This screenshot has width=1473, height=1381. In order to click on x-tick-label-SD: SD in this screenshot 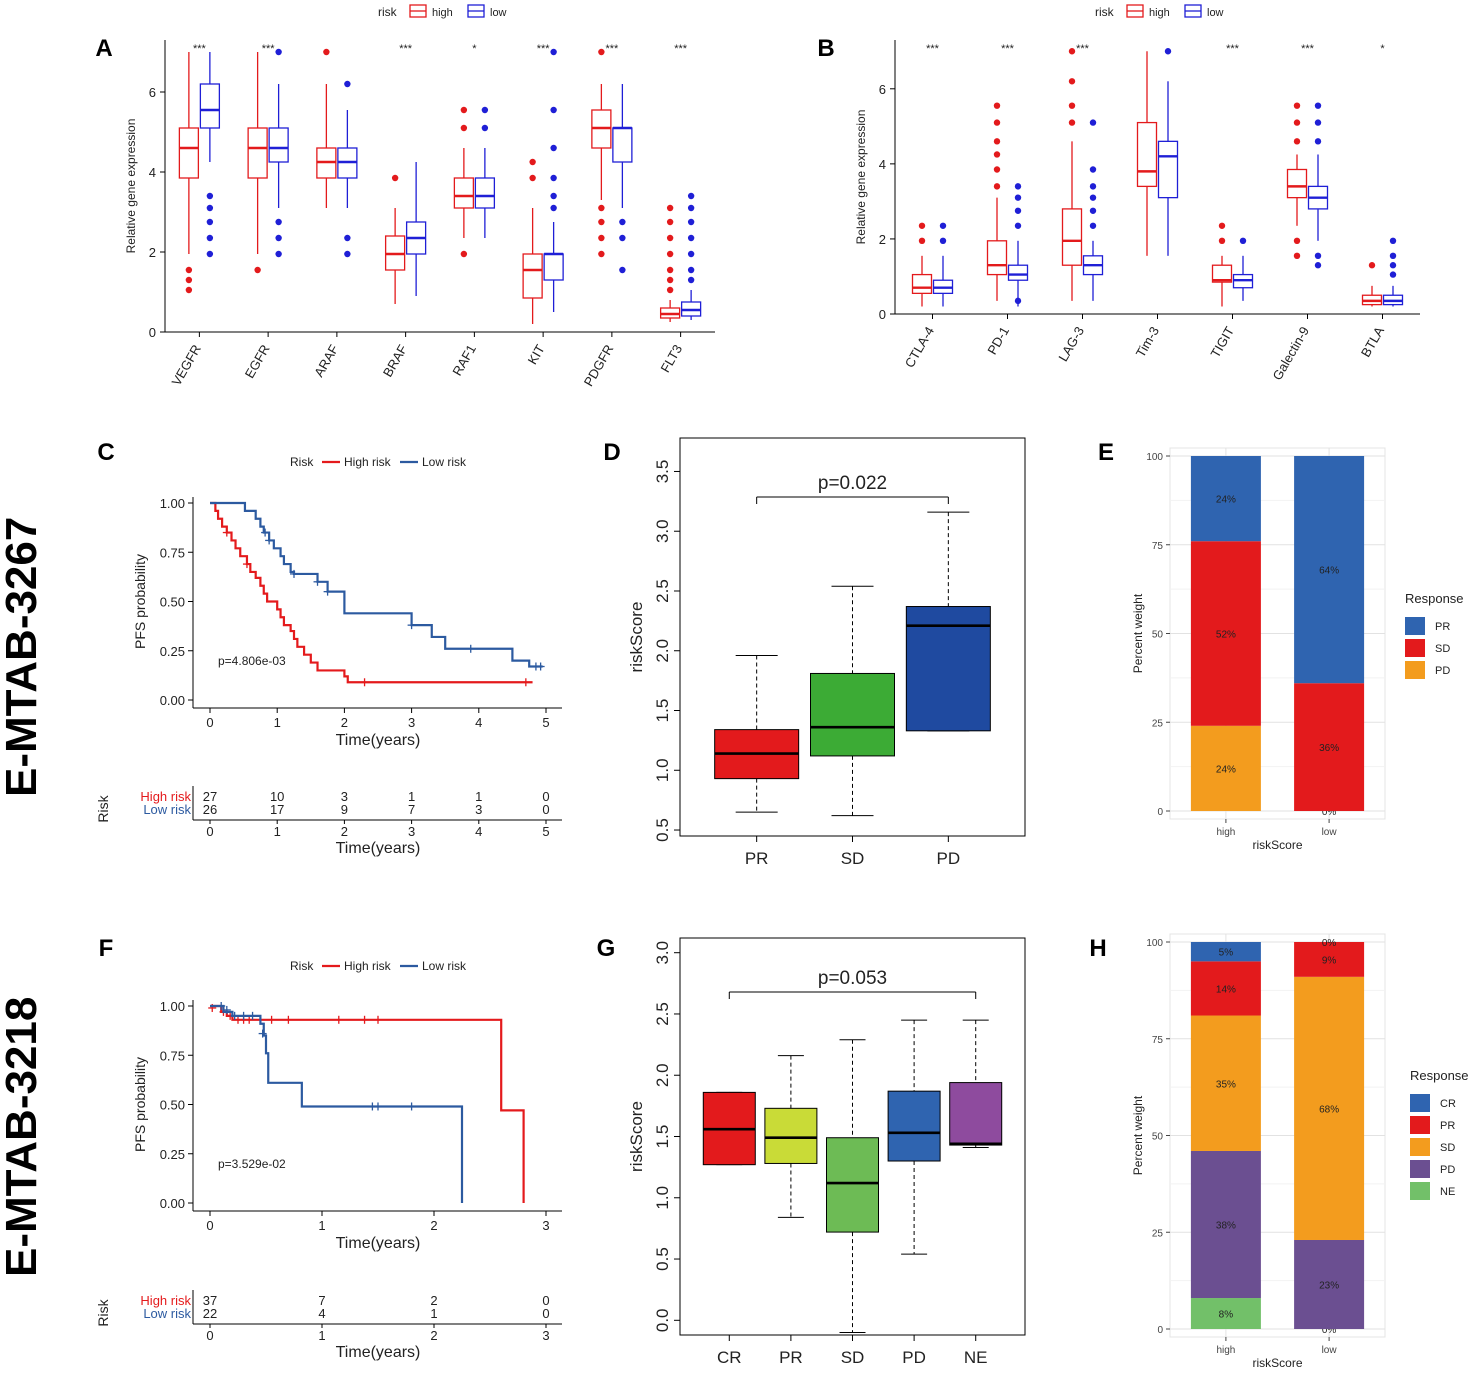, I will do `click(853, 858)`.